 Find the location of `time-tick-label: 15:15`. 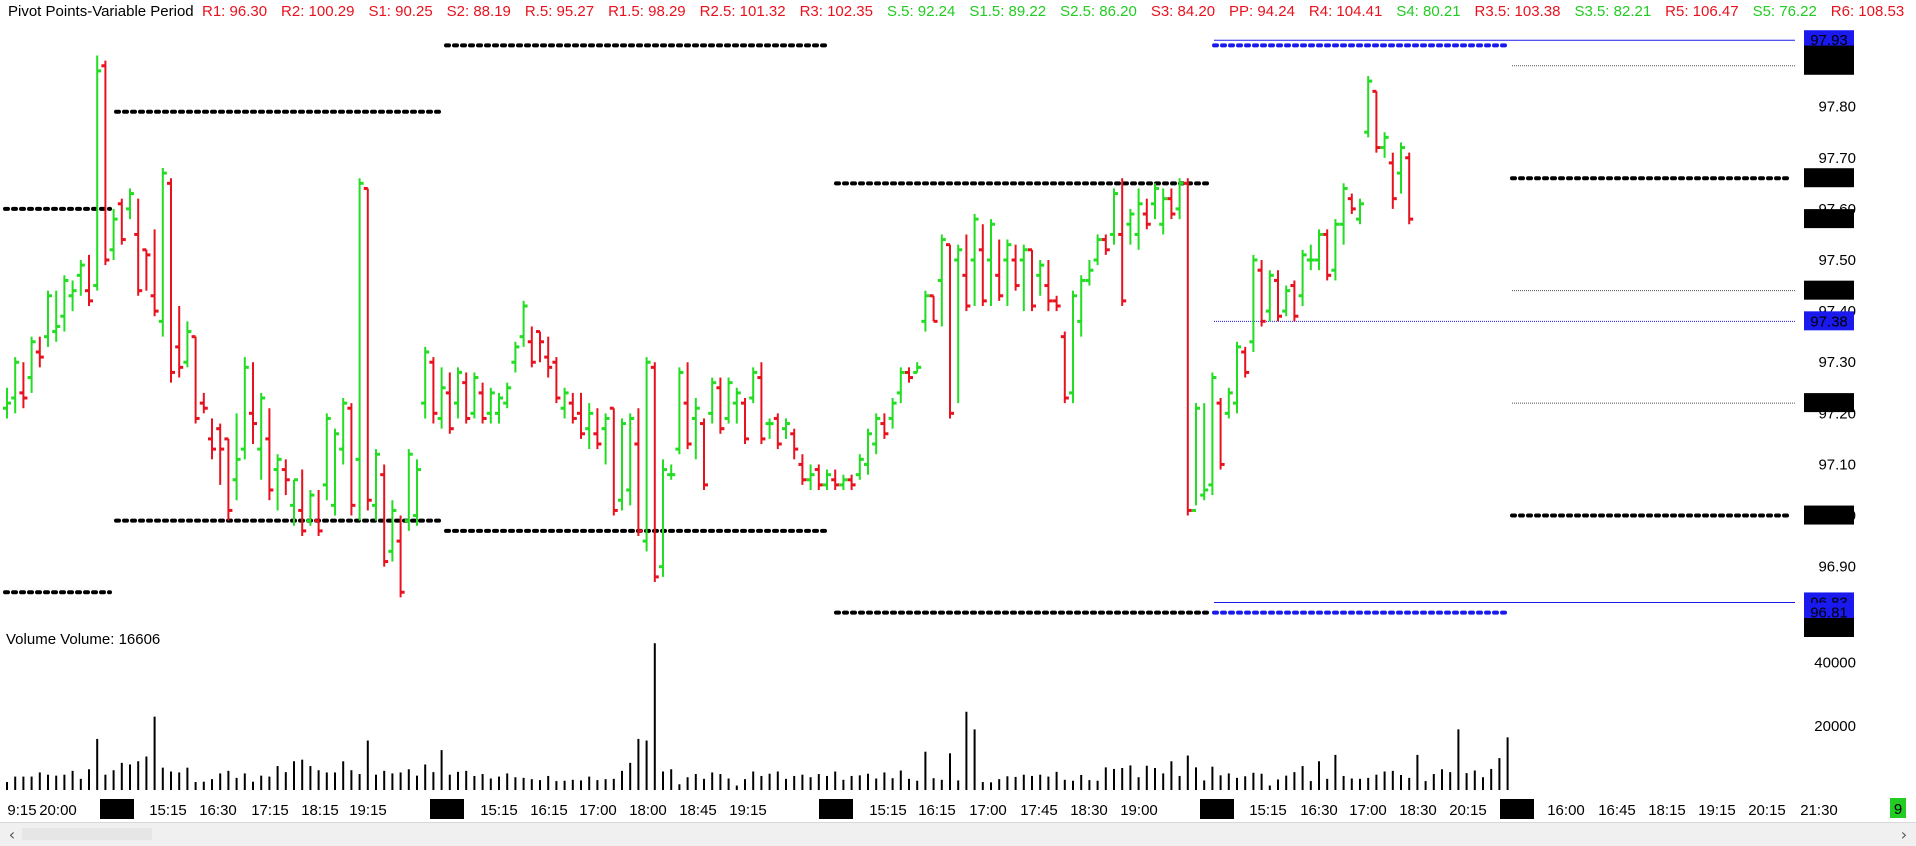

time-tick-label: 15:15 is located at coordinates (1268, 810).